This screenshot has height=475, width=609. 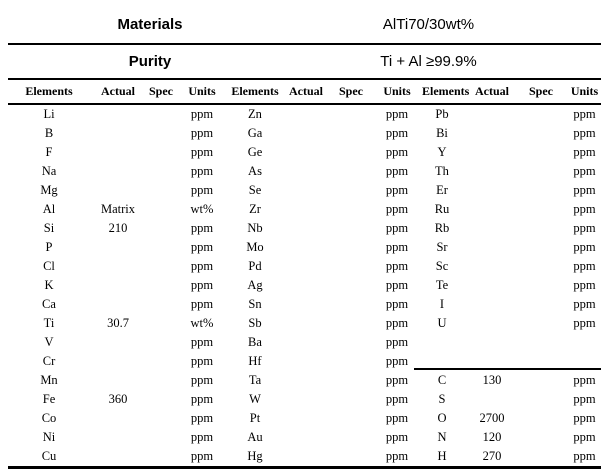 I want to click on table-bottom-rule, so click(x=304, y=467).